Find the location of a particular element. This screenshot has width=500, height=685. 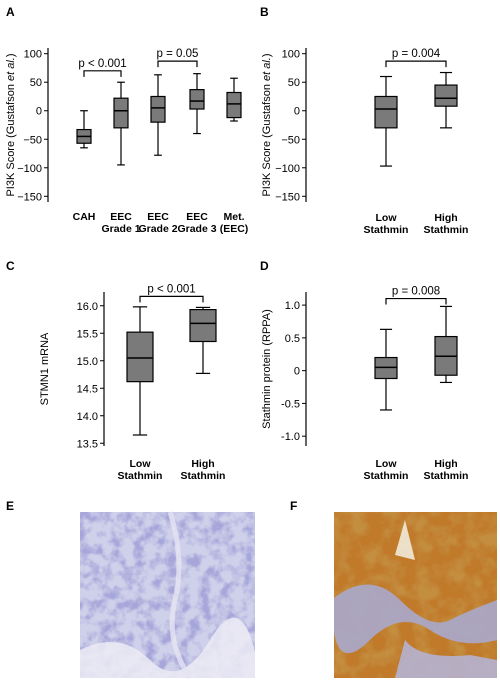

y-tick-label-a: 50 is located at coordinates (36, 83).